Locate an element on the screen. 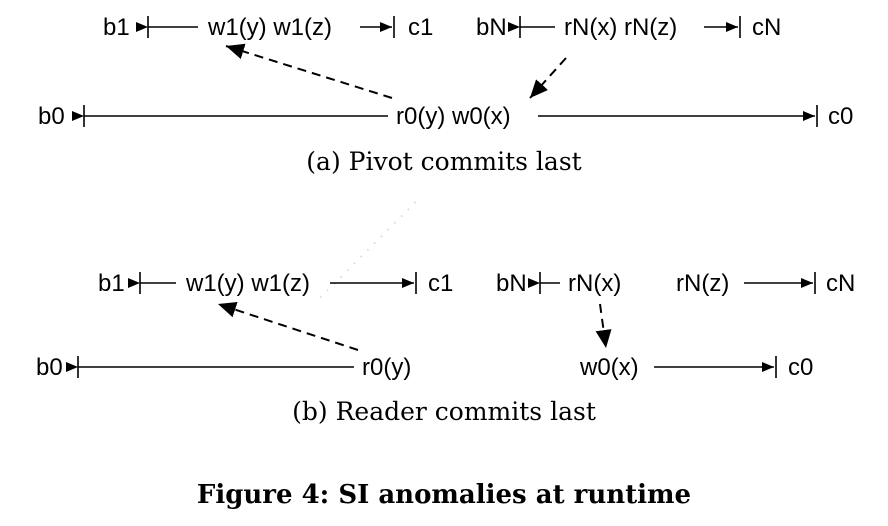 This screenshot has height=526, width=888. txnN-read-z-label: rN(z) is located at coordinates (702, 283).